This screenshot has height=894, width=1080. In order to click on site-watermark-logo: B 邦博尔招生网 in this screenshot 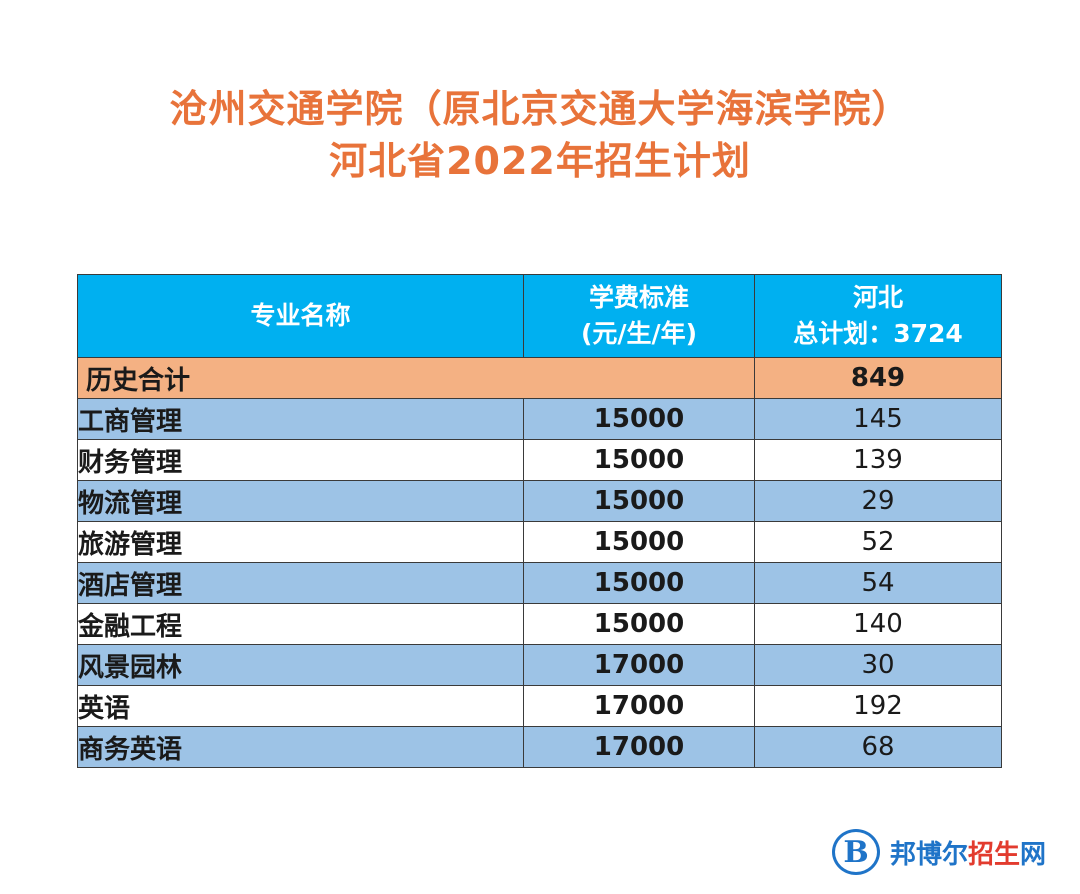, I will do `click(939, 852)`.